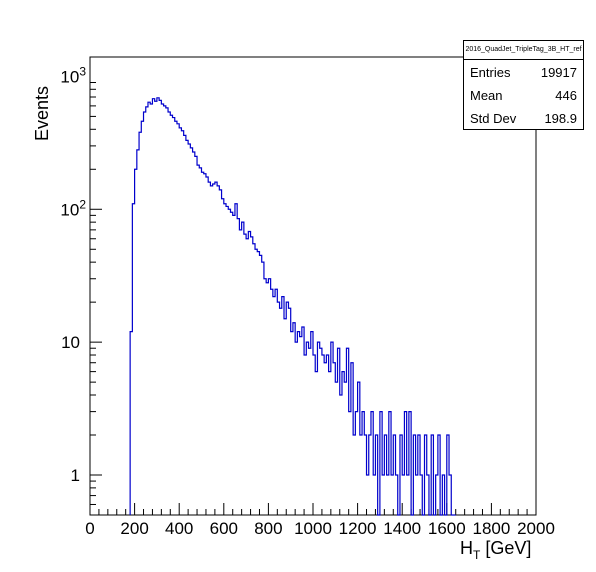 The image size is (596, 572). What do you see at coordinates (75, 475) in the screenshot?
I see `y-tick-label: 1` at bounding box center [75, 475].